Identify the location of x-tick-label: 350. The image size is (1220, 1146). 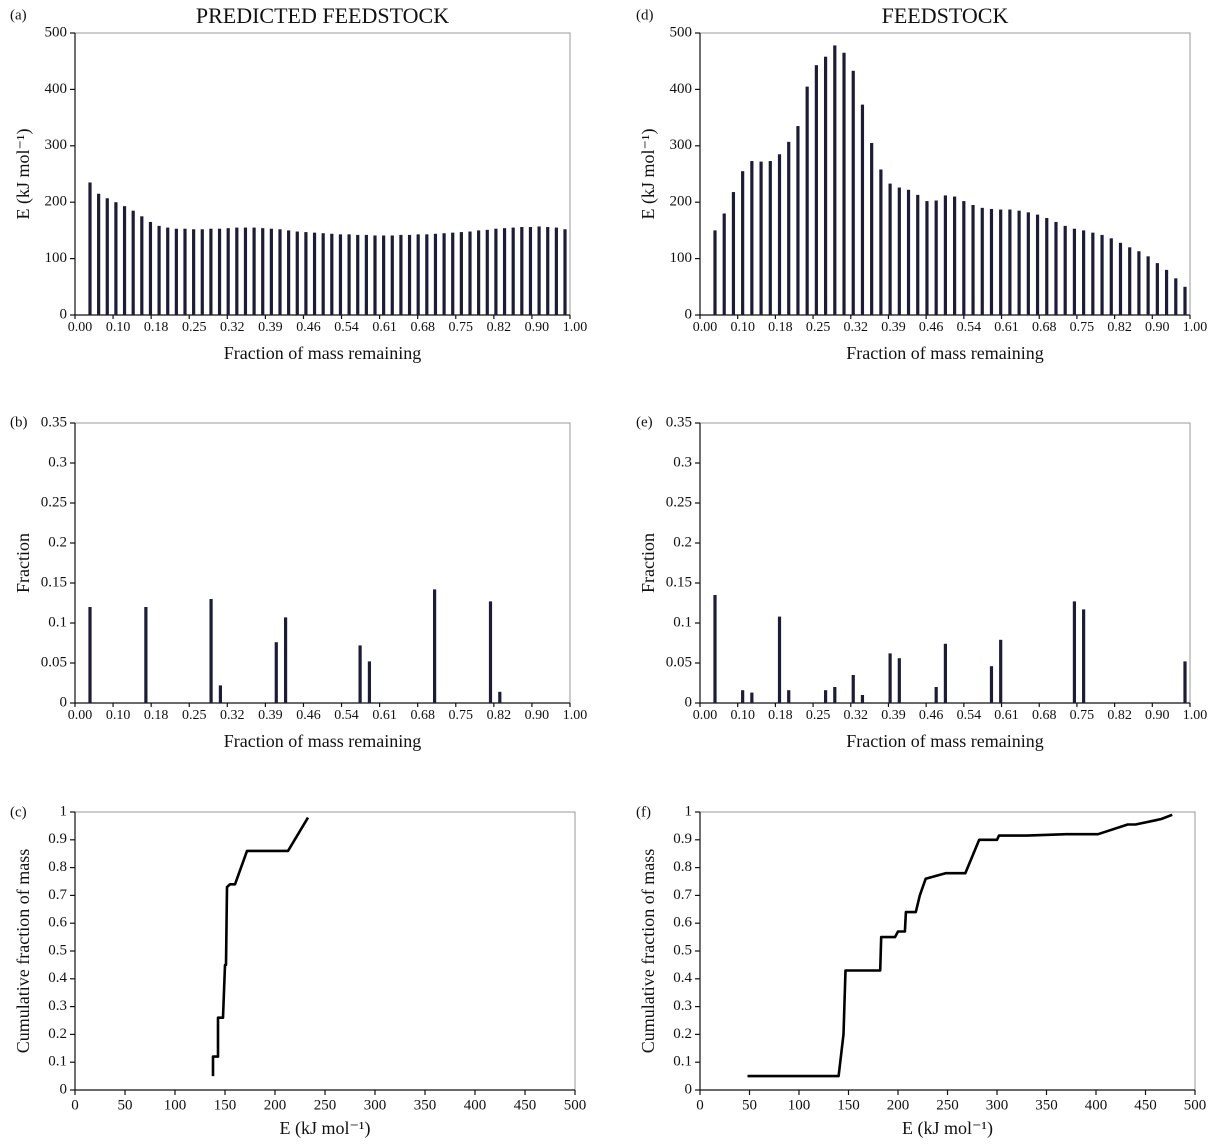
(1046, 1105).